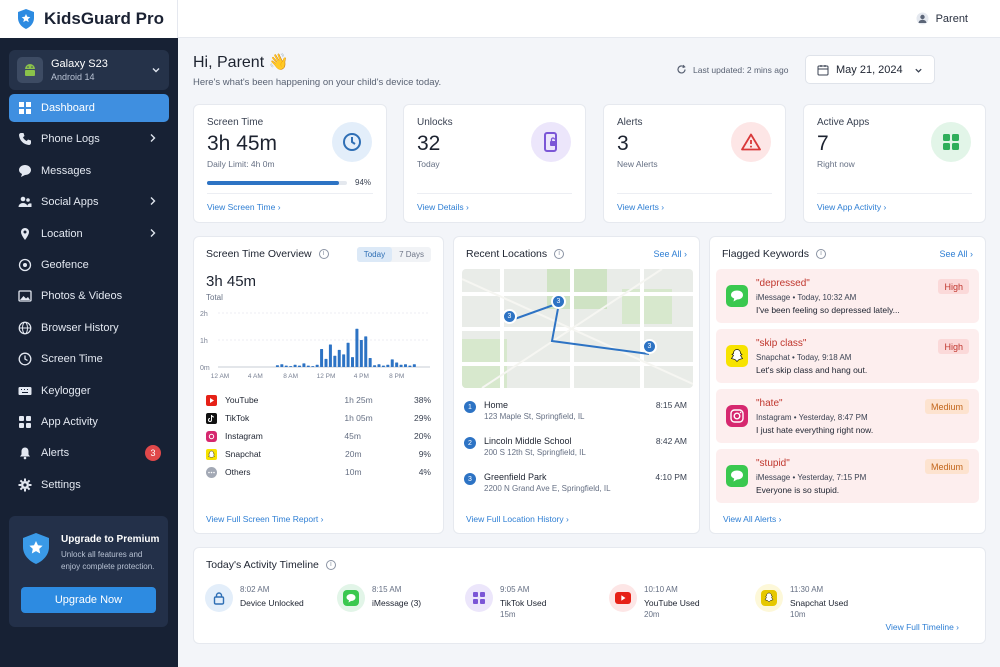  I want to click on tab-today: Today, so click(374, 254).